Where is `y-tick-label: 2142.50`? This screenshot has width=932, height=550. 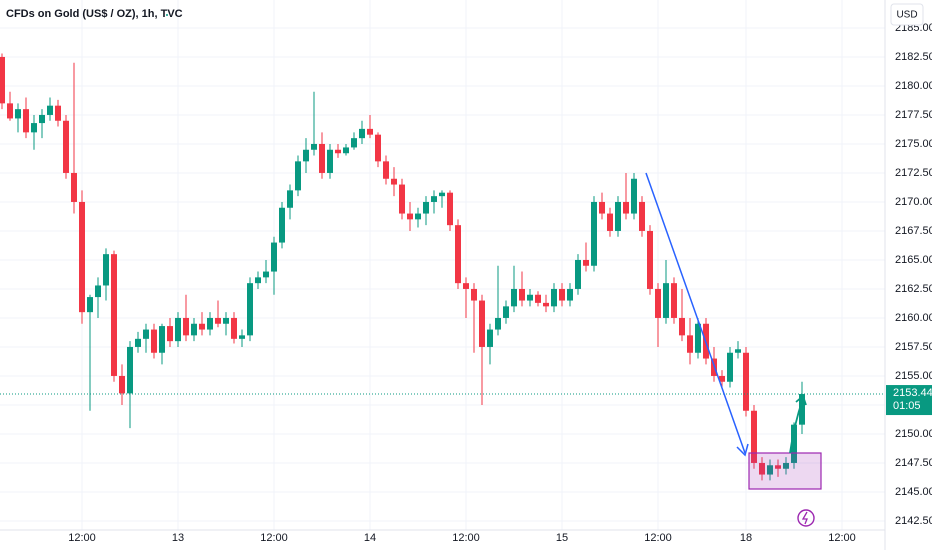 y-tick-label: 2142.50 is located at coordinates (913, 521).